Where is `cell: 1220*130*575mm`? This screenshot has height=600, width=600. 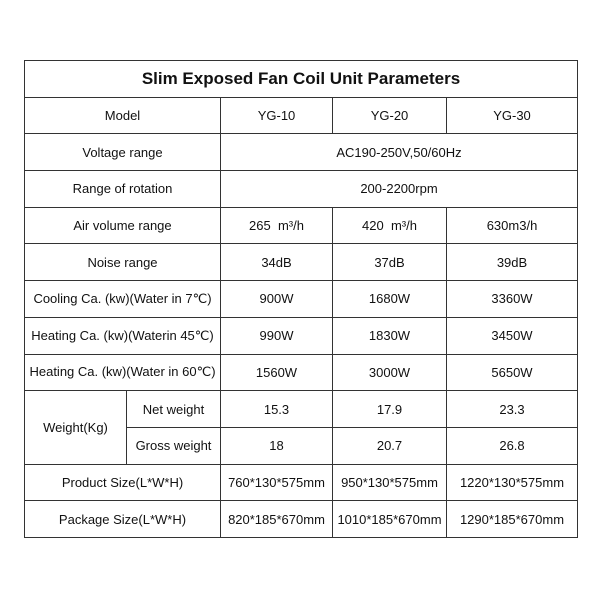
cell: 1220*130*575mm is located at coordinates (512, 482).